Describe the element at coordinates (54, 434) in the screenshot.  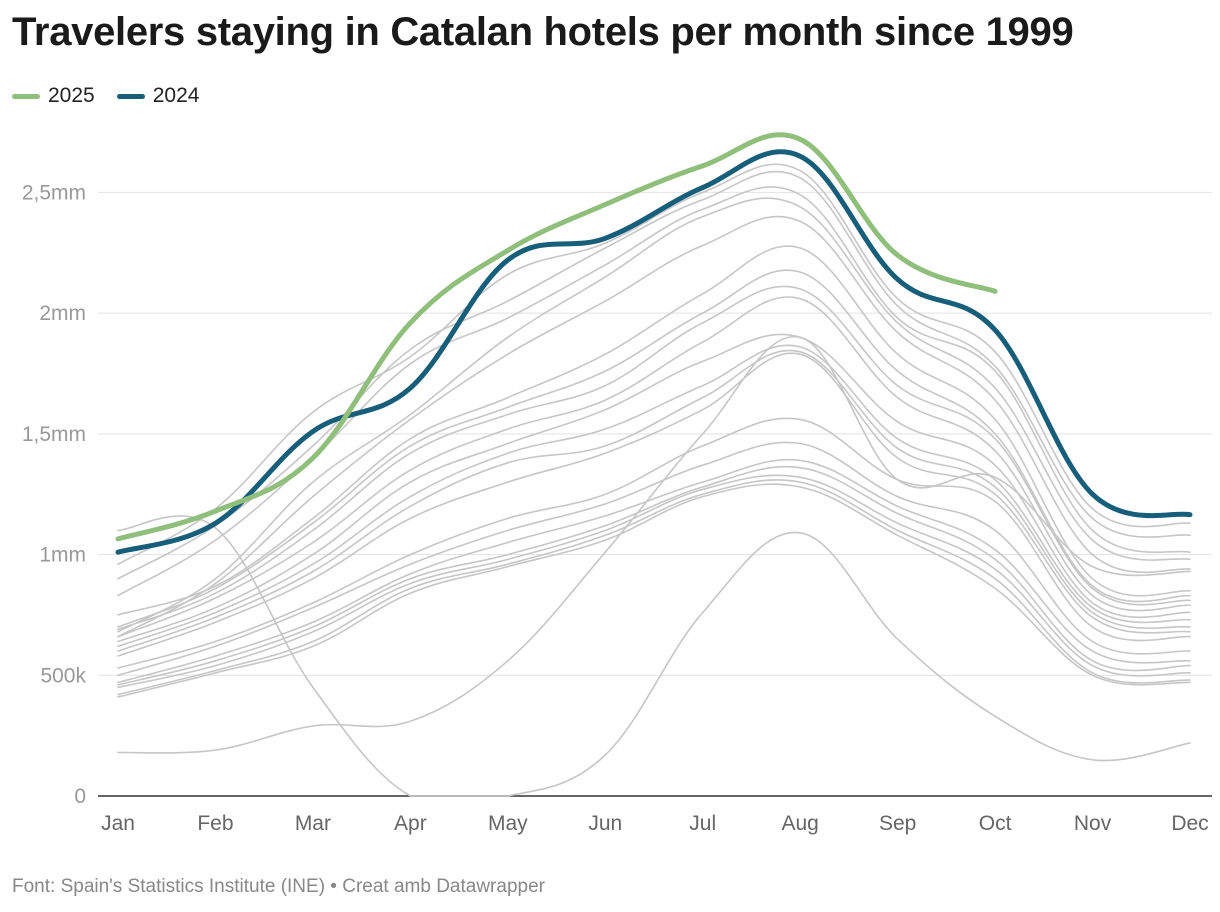
I see `y-tick-label: 1,5mm` at that location.